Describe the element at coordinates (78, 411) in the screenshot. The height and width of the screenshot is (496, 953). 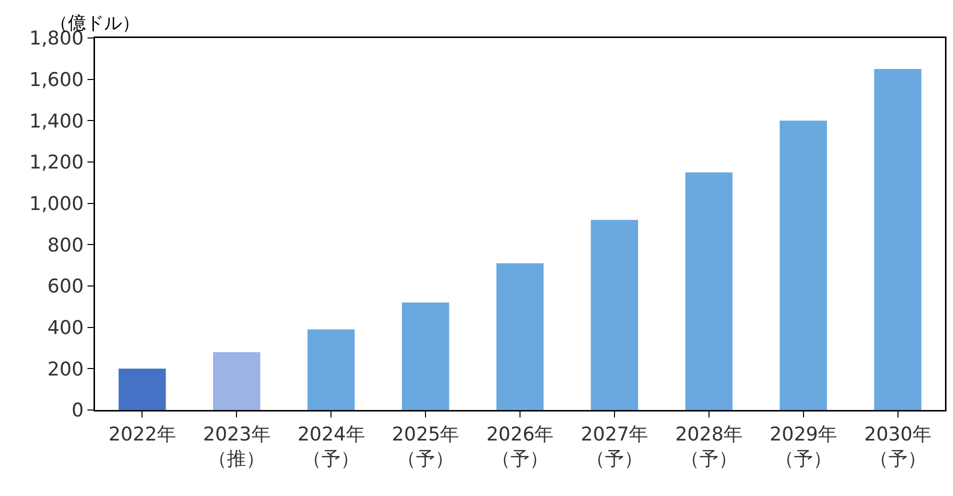
I see `y-tick-label: 0` at that location.